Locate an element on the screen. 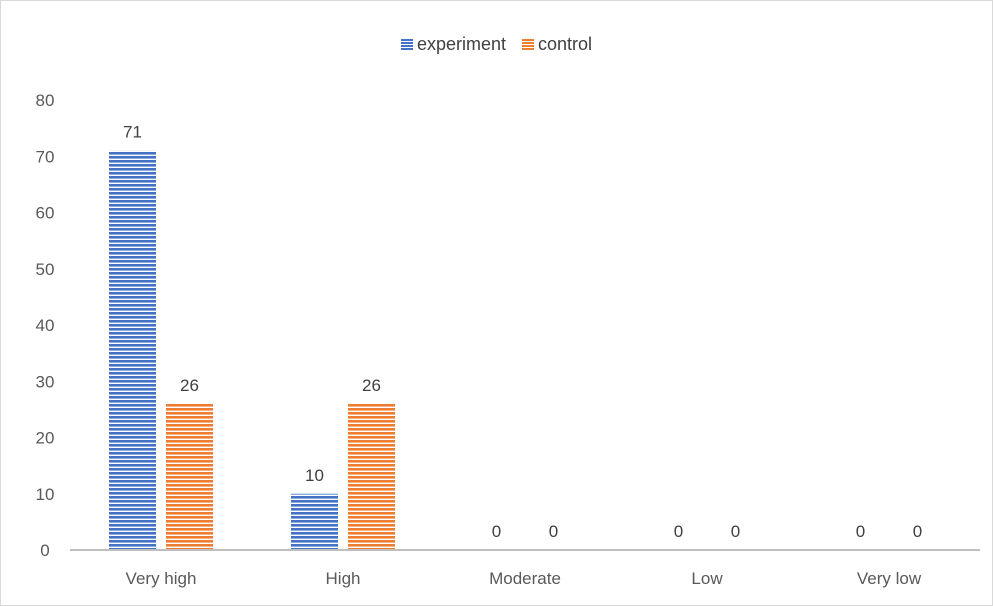  data-label-control-moderate: 0 is located at coordinates (553, 531).